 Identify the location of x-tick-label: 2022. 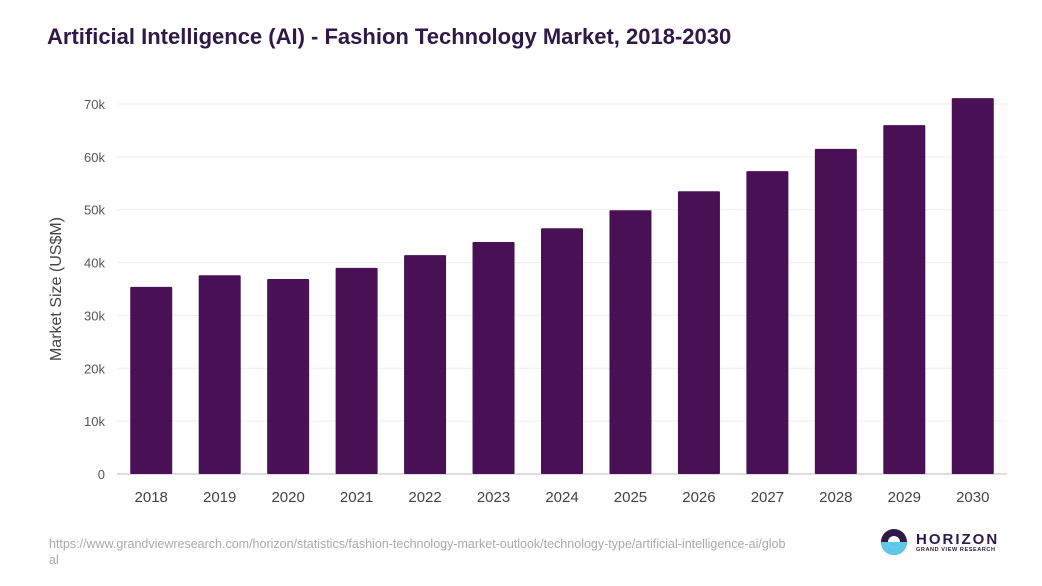
(424, 497).